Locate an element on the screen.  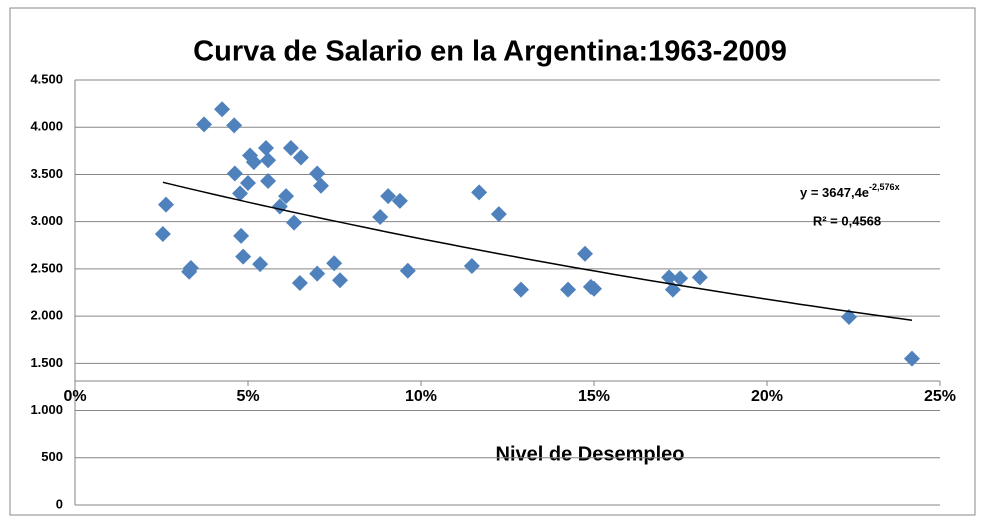
x-tick-label: 20% is located at coordinates (767, 396).